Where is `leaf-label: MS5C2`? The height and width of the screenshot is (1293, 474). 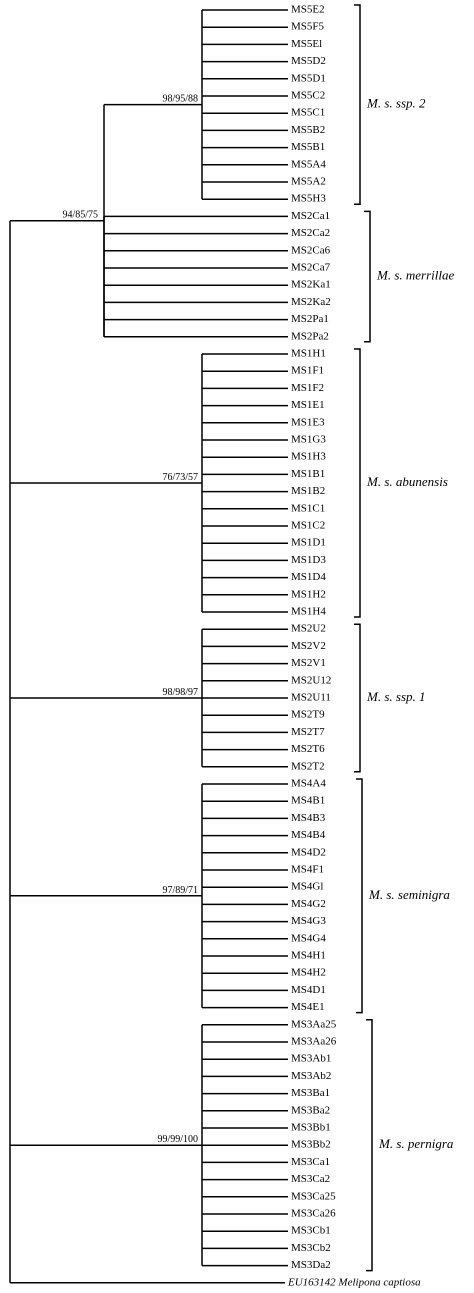
leaf-label: MS5C2 is located at coordinates (308, 96).